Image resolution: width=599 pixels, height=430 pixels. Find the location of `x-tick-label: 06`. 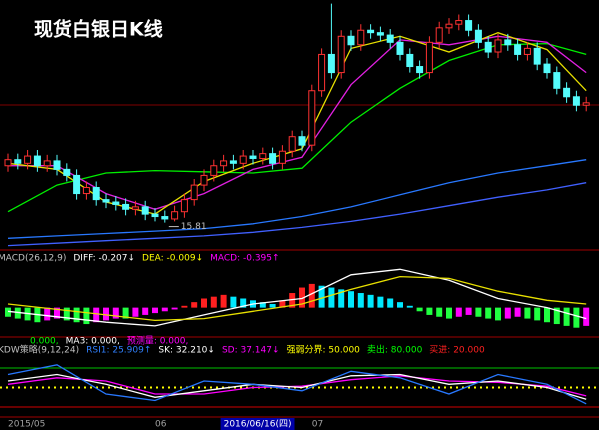

x-tick-label: 06 is located at coordinates (161, 425).